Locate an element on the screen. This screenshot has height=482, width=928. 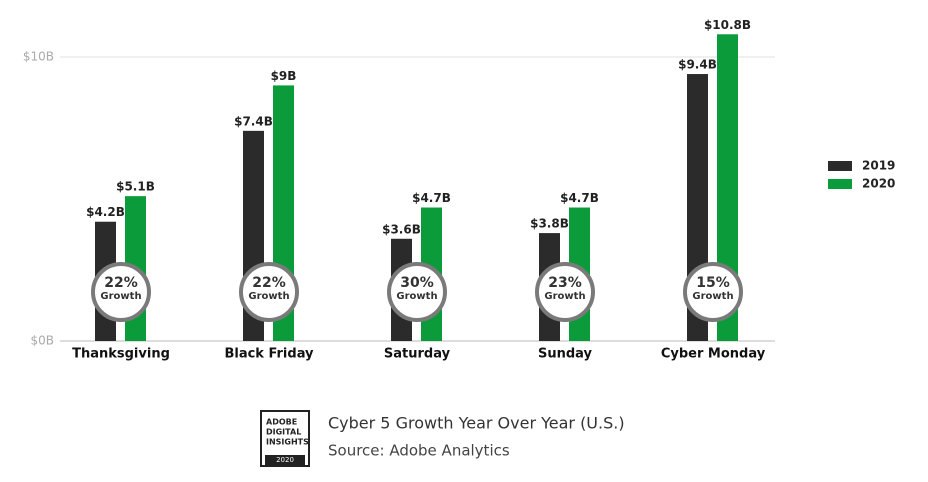
y-tick-label: $10B is located at coordinates (38, 57).